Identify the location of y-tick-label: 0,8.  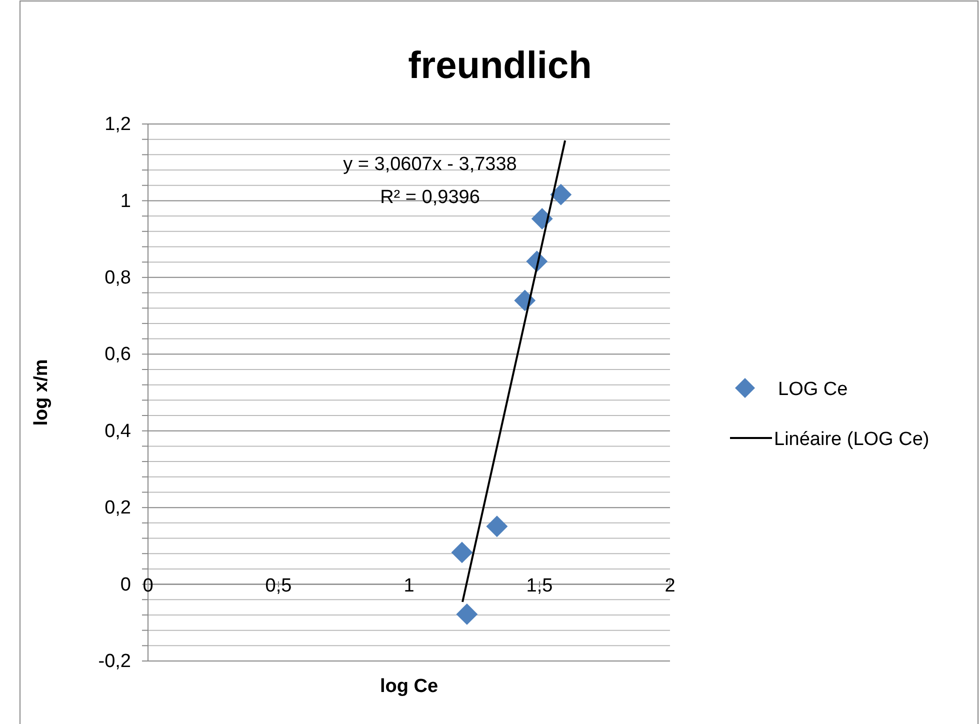
(117, 278).